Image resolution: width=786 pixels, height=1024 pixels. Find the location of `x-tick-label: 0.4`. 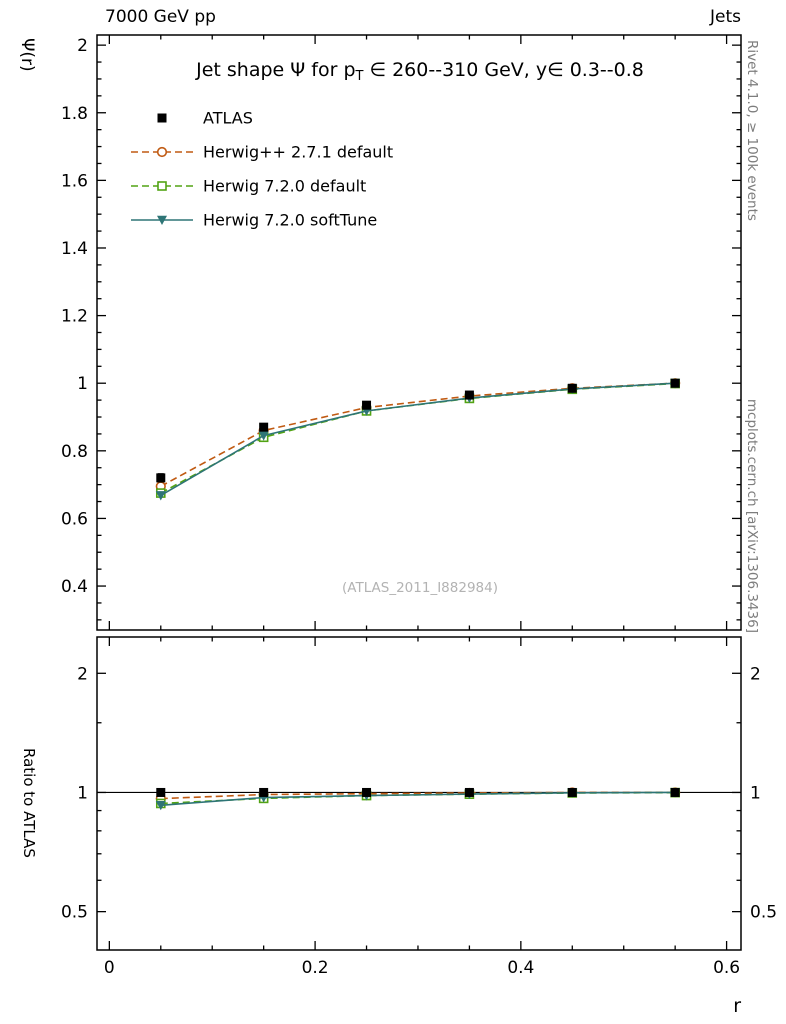

x-tick-label: 0.4 is located at coordinates (520, 968).